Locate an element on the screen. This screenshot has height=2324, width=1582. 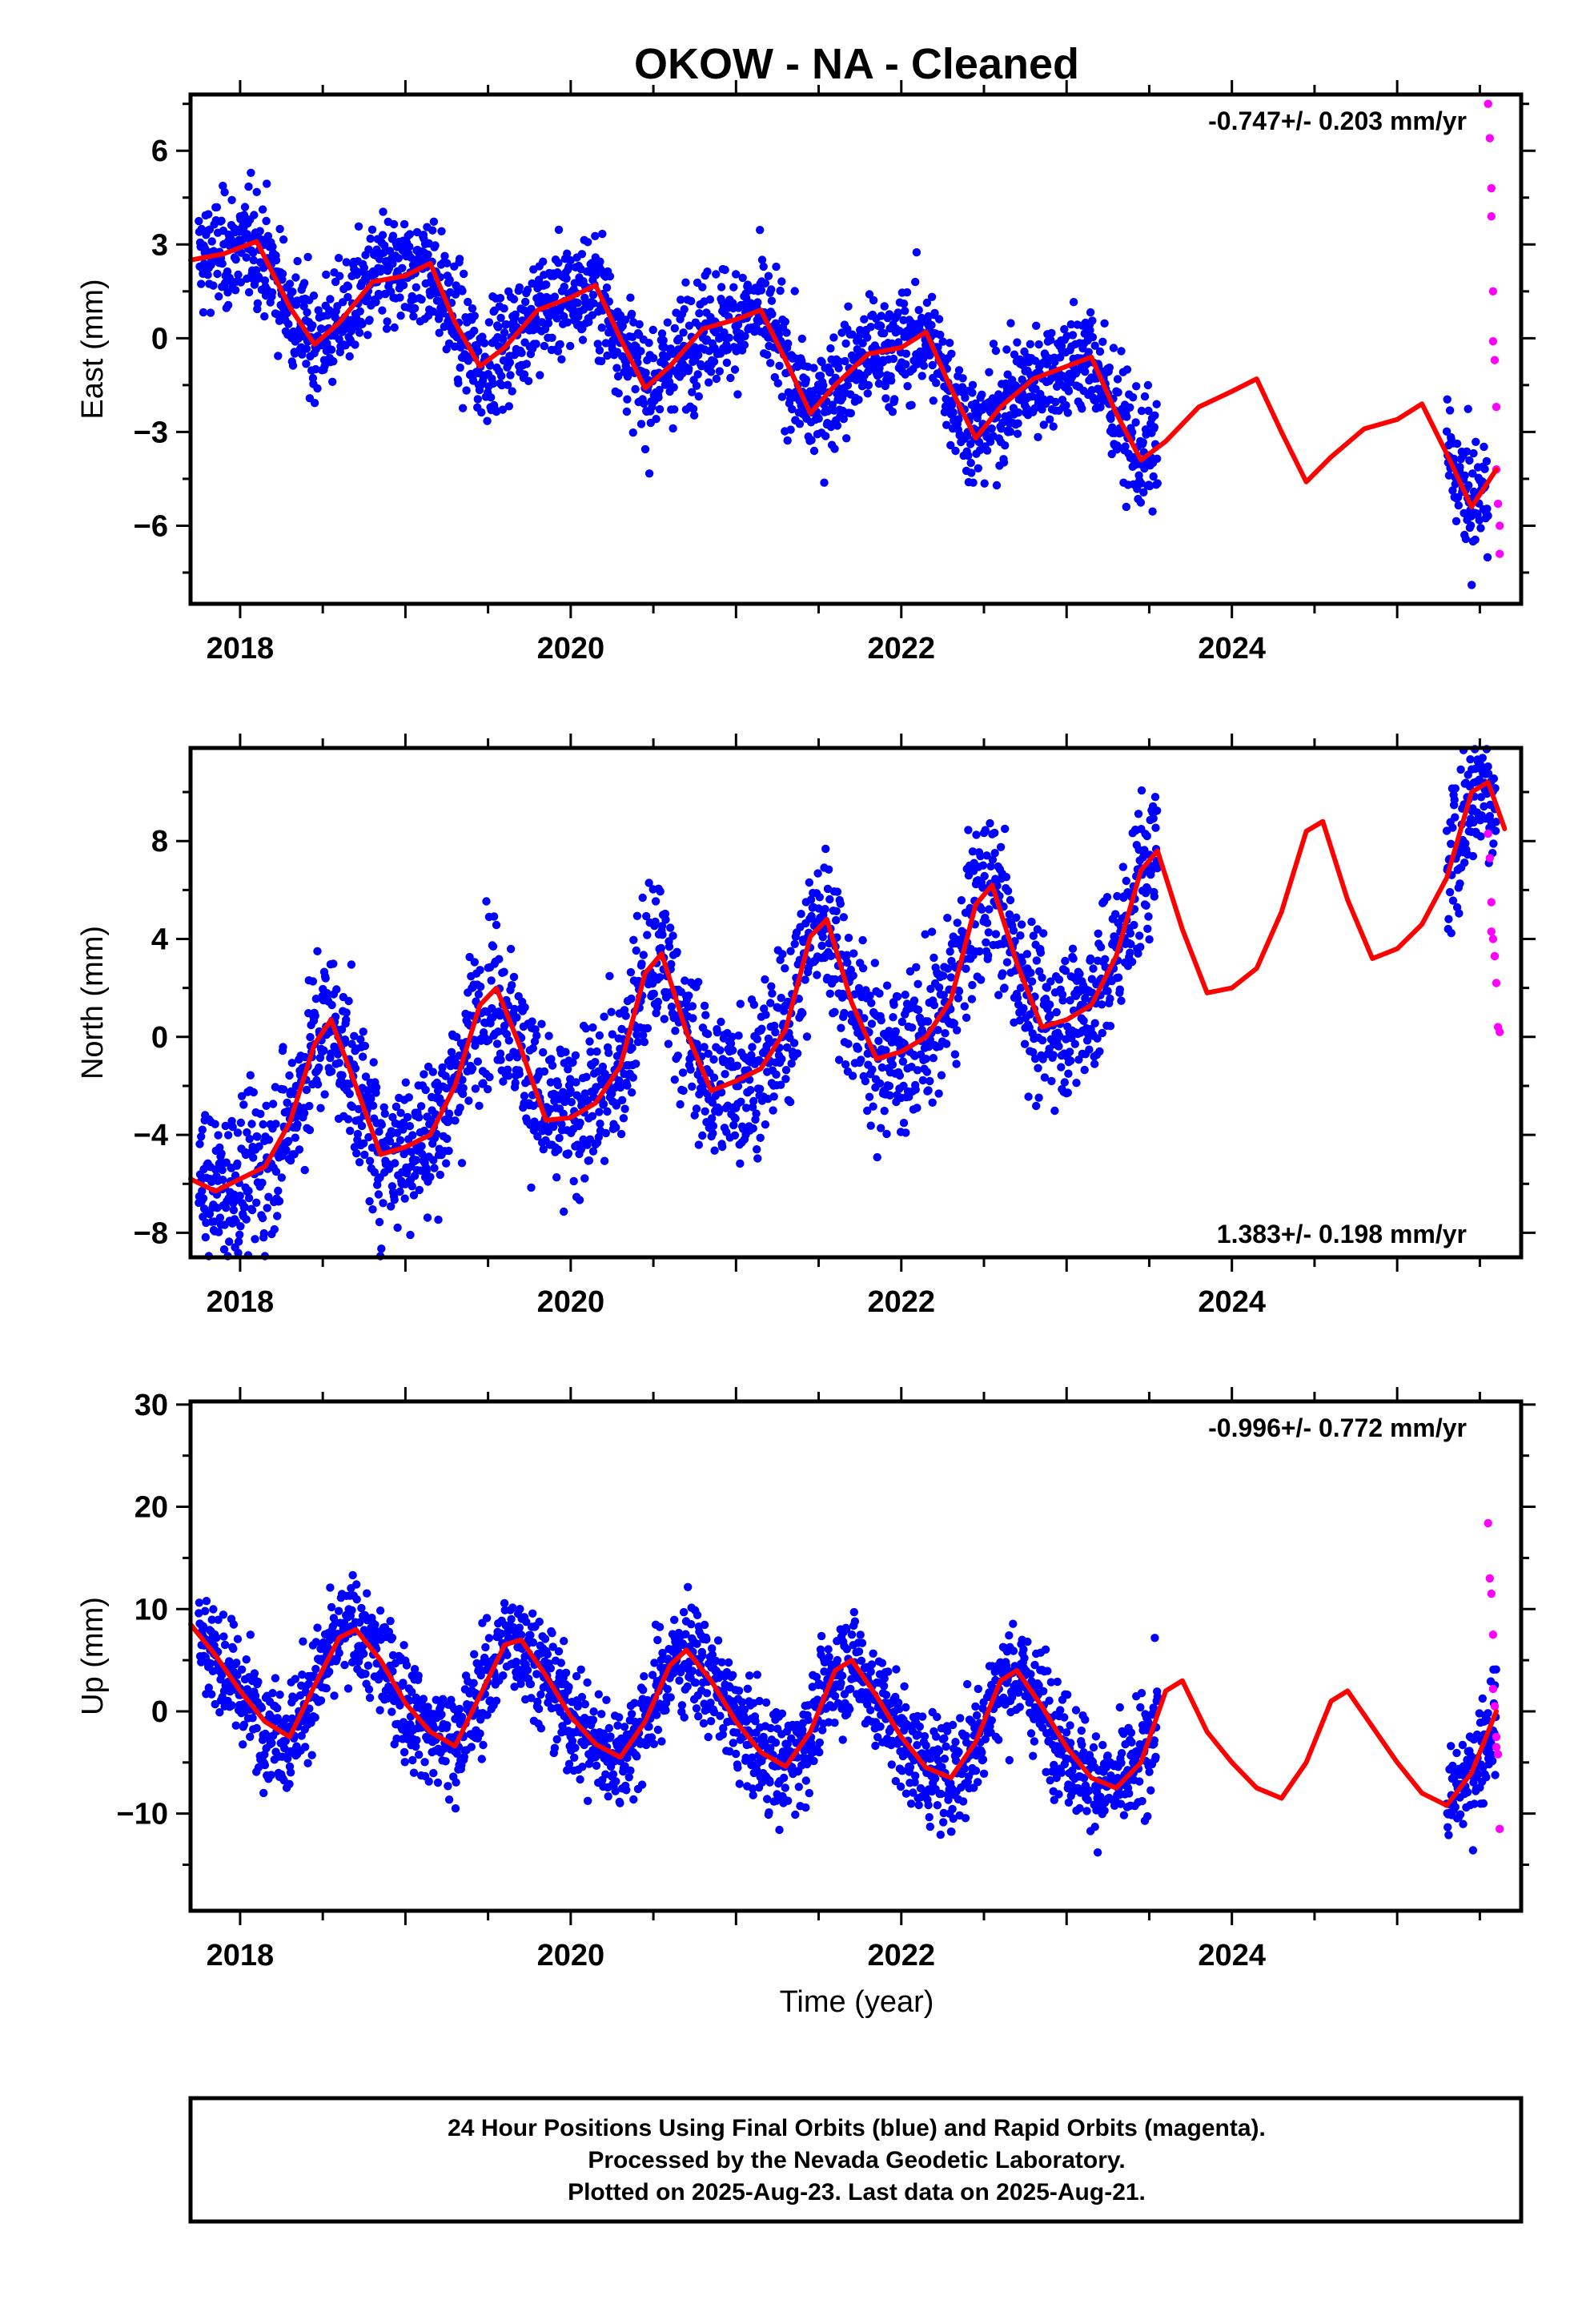
east-y-tick-label: −3 is located at coordinates (151, 432).